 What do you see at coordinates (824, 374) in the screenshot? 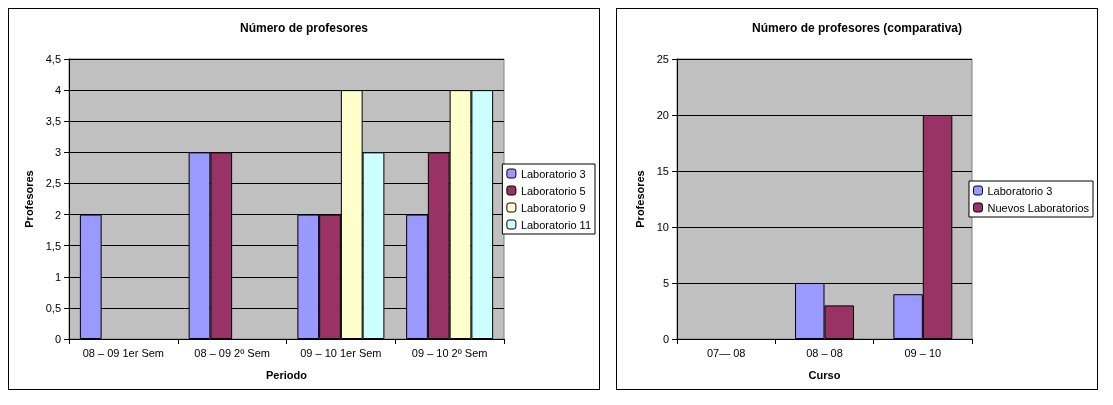
I see `x-axis-title: Curso` at bounding box center [824, 374].